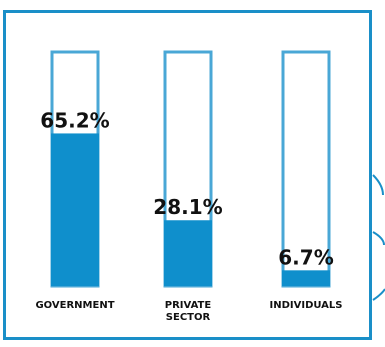  I want to click on bar-track, so click(306, 169).